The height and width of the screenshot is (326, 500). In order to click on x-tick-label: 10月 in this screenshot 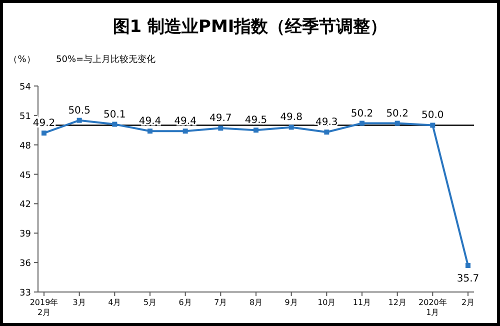, I will do `click(327, 302)`.